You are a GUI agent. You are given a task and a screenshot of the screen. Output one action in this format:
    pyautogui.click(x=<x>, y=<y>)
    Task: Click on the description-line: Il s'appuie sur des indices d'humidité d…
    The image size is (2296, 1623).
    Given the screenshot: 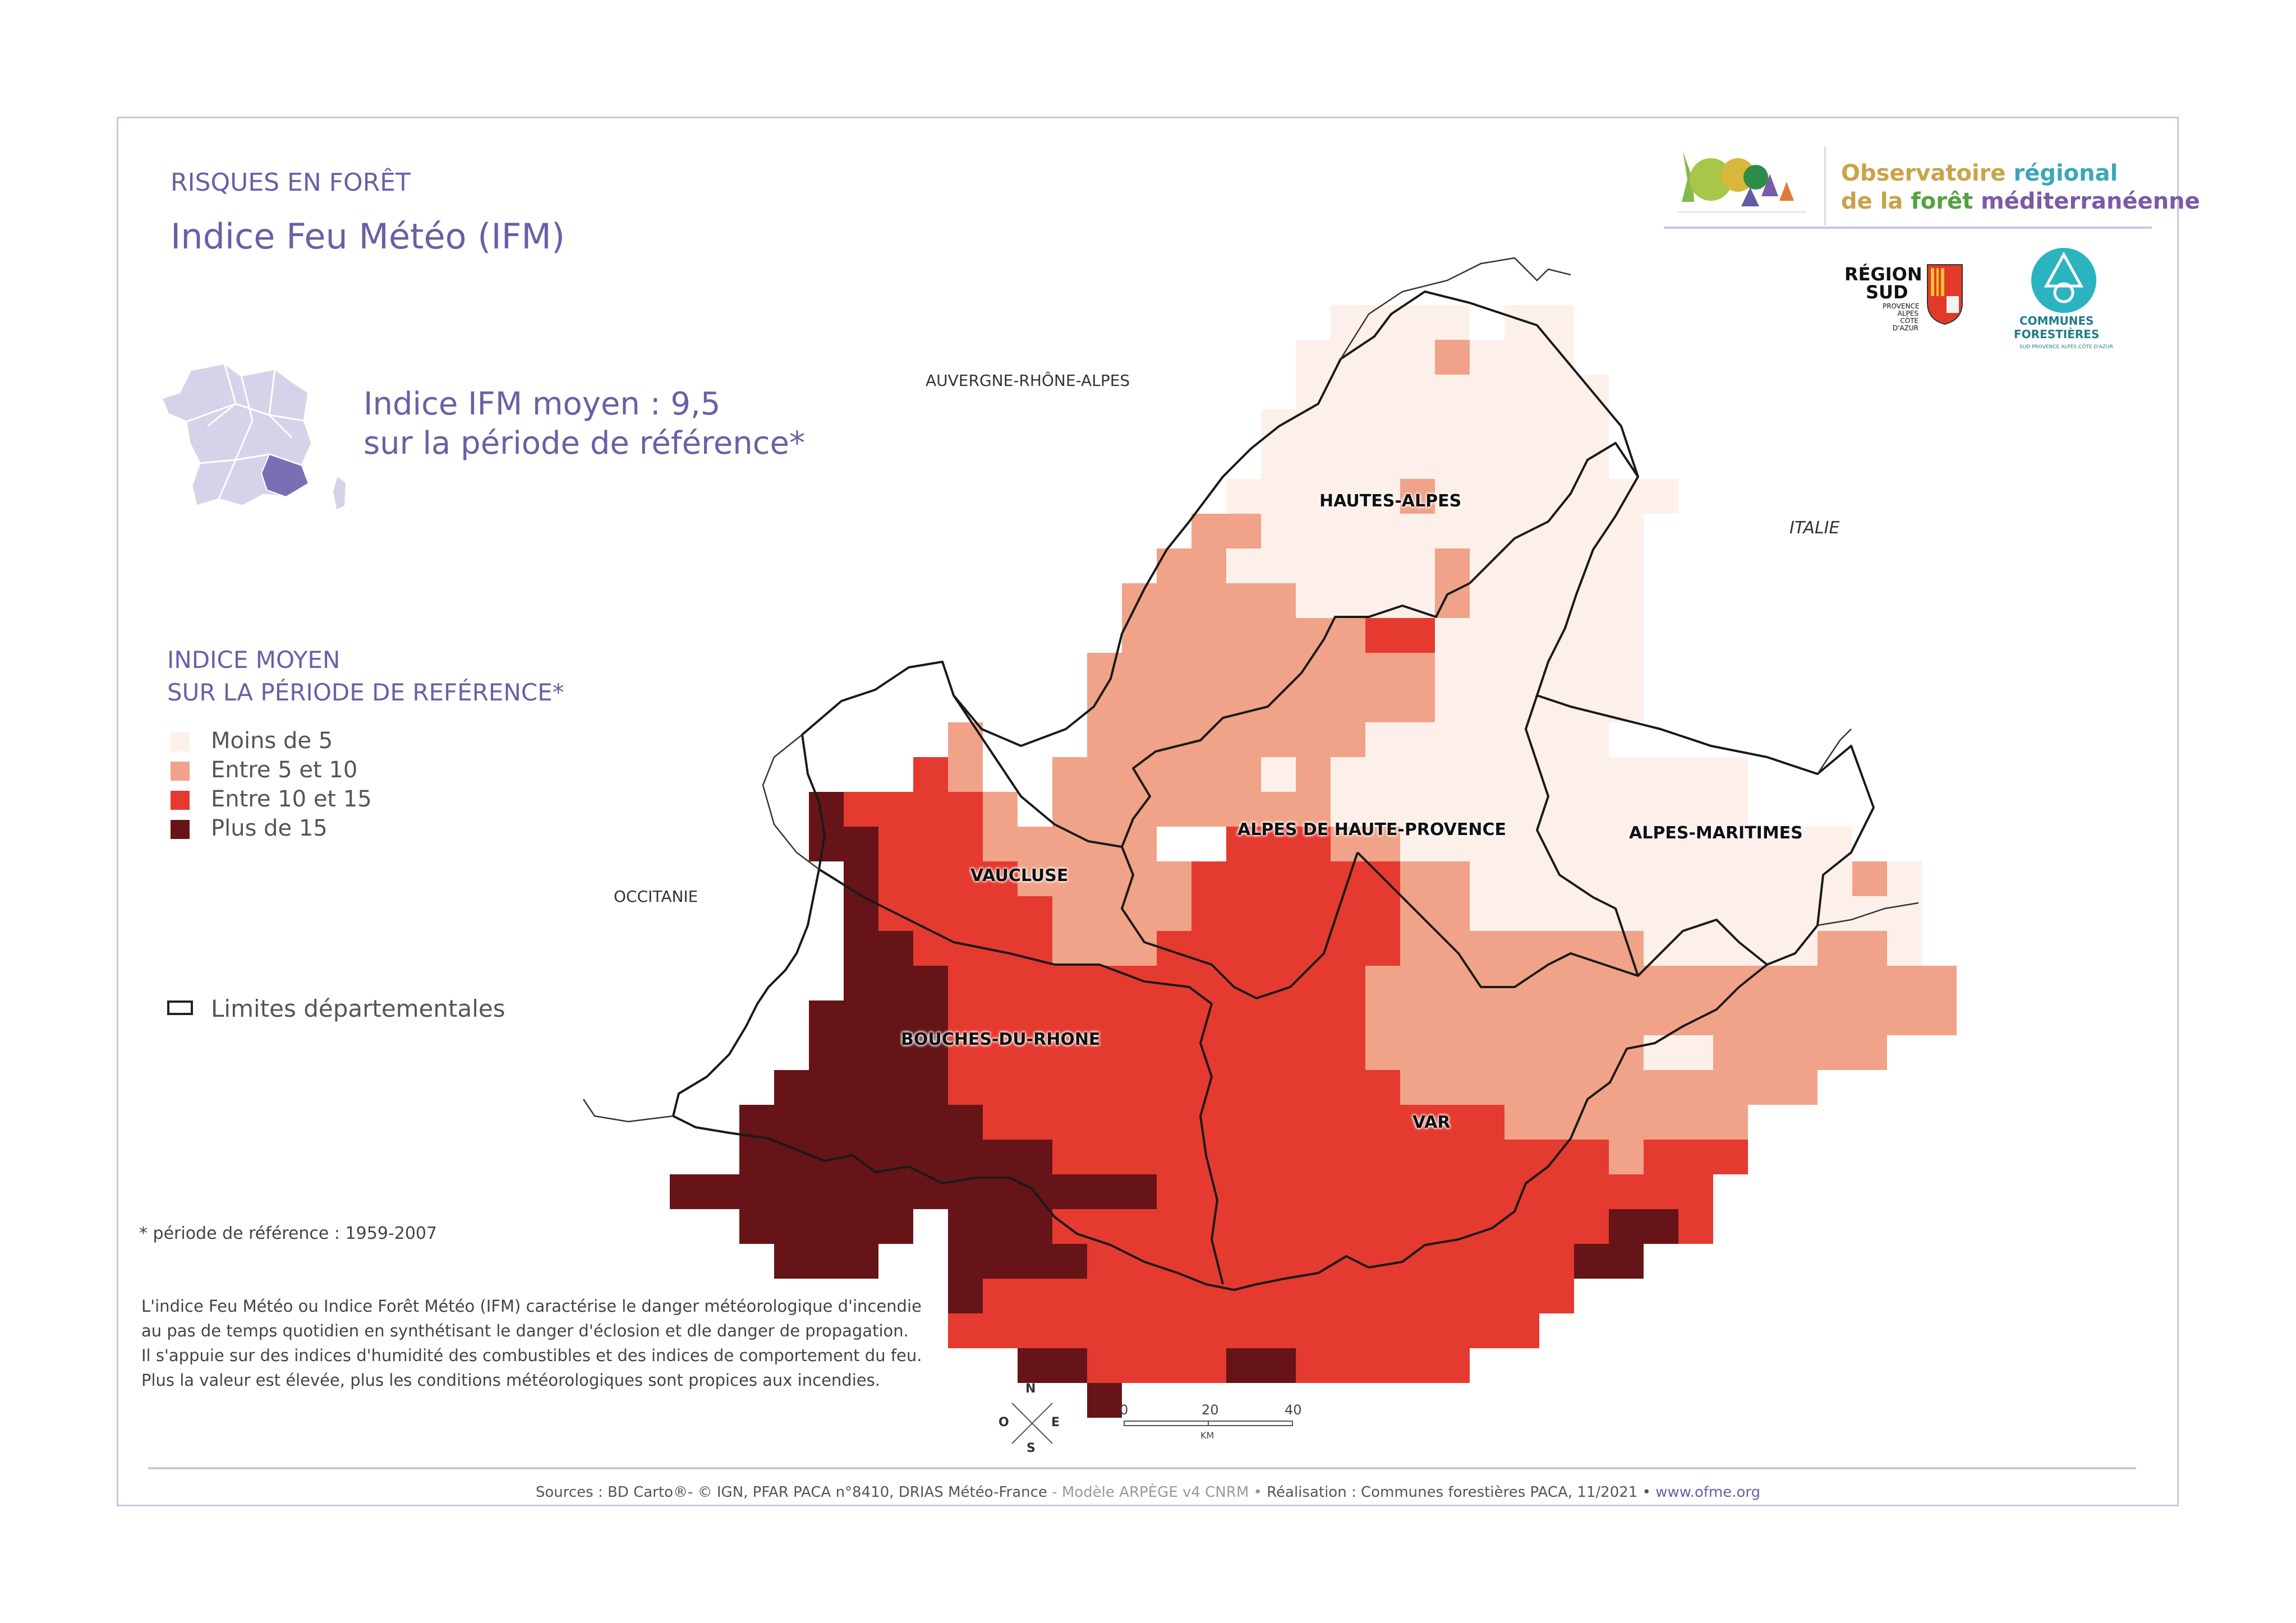 What is the action you would take?
    pyautogui.click(x=531, y=1355)
    